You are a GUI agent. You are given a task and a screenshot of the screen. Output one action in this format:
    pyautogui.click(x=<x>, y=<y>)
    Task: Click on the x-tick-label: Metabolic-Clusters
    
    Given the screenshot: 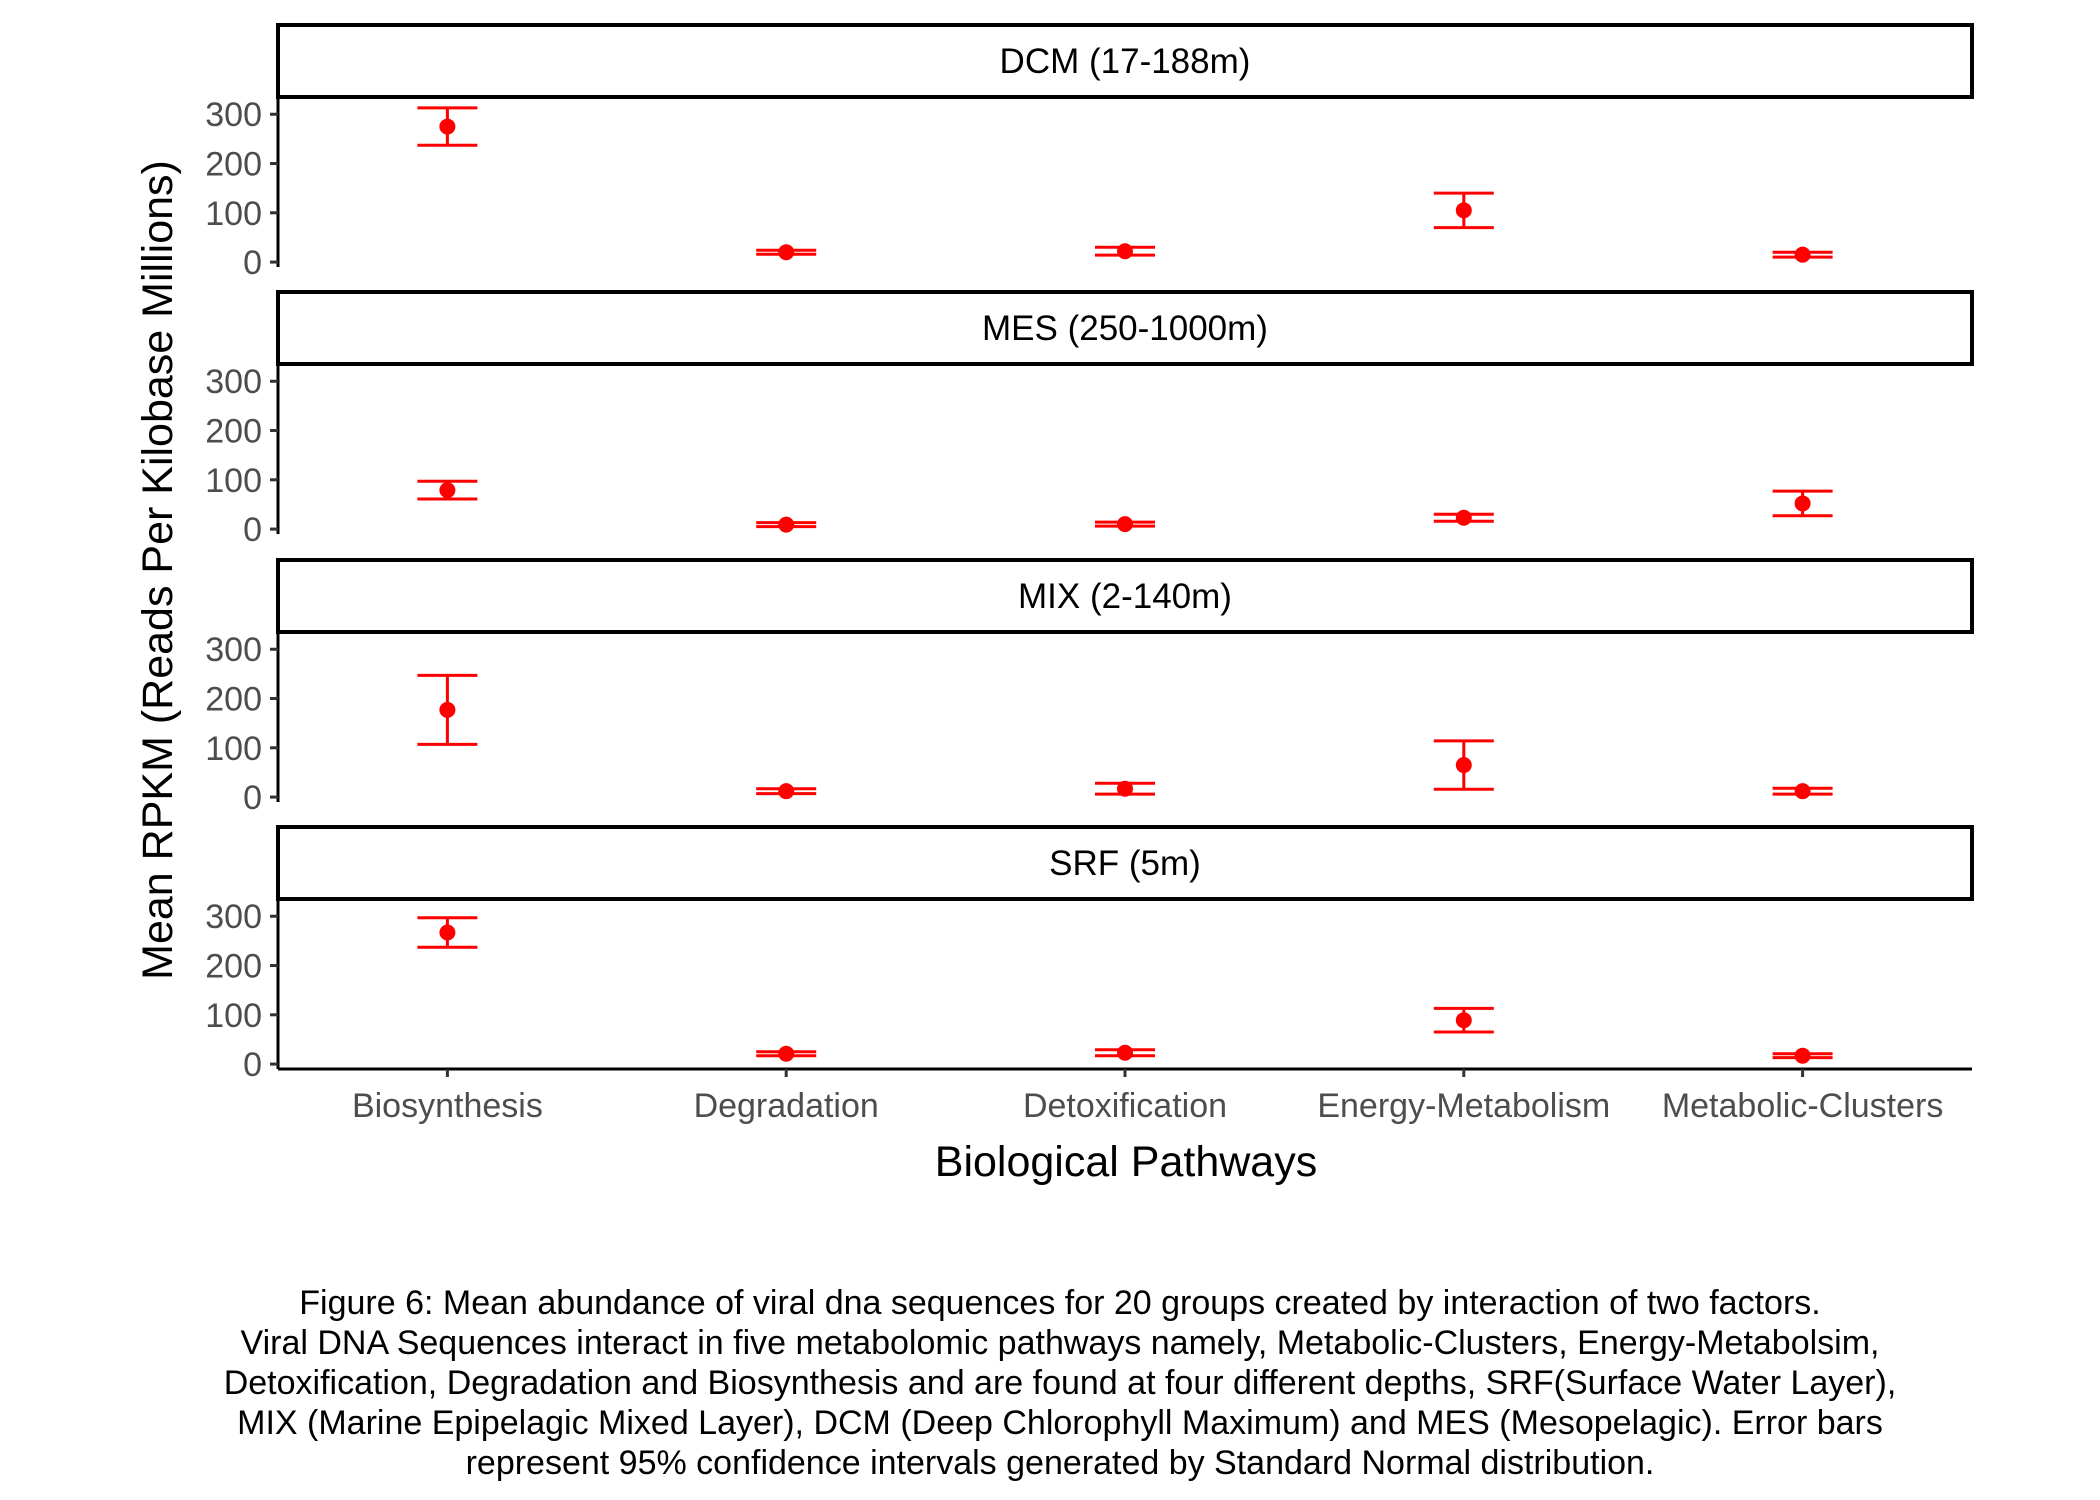 What is the action you would take?
    pyautogui.click(x=1803, y=1106)
    